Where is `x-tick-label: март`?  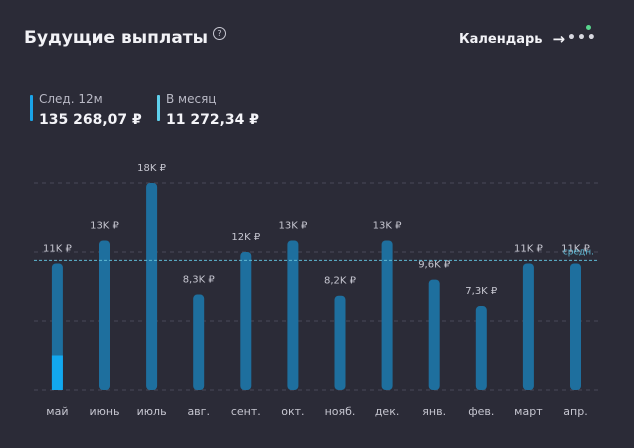
x-tick-label: март is located at coordinates (528, 411).